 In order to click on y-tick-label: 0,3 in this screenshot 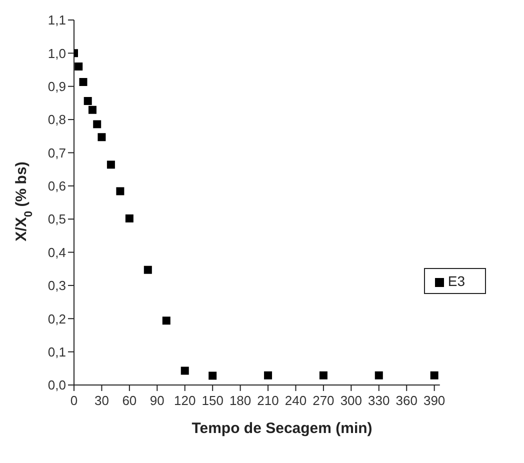, I will do `click(57, 286)`.